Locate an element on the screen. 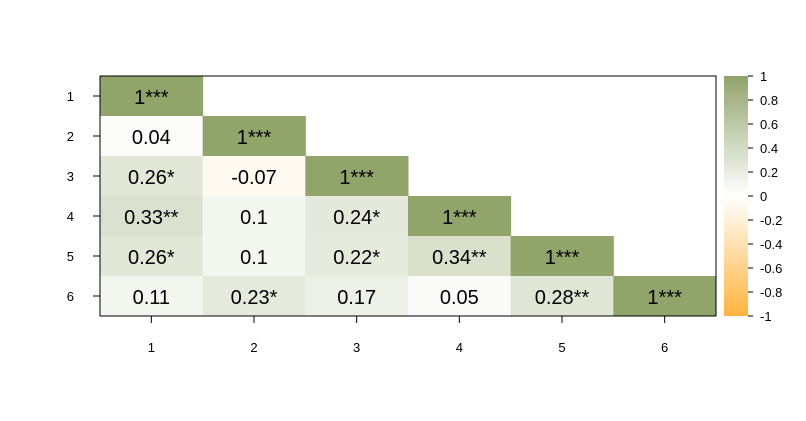  heatmap-cell-r5-c5 is located at coordinates (562, 256).